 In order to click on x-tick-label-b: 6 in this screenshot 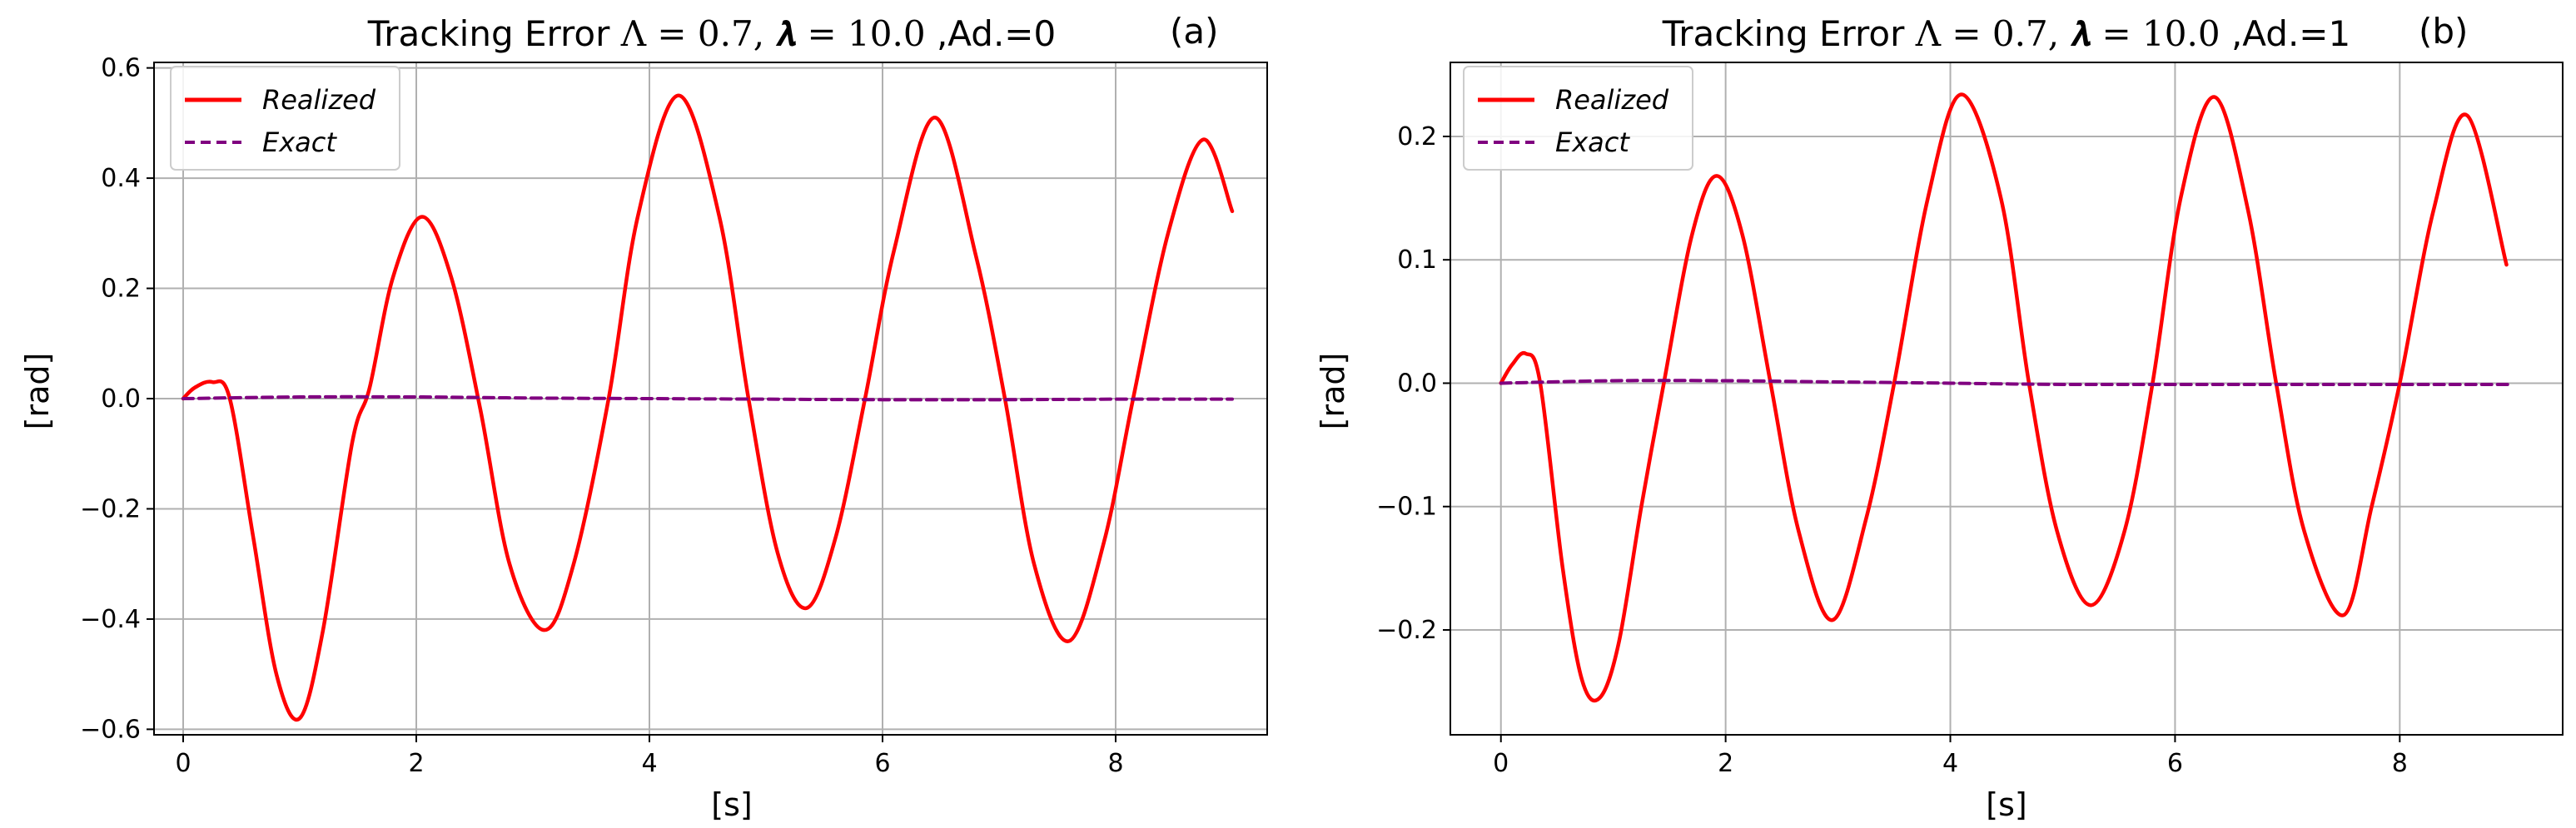, I will do `click(2175, 763)`.